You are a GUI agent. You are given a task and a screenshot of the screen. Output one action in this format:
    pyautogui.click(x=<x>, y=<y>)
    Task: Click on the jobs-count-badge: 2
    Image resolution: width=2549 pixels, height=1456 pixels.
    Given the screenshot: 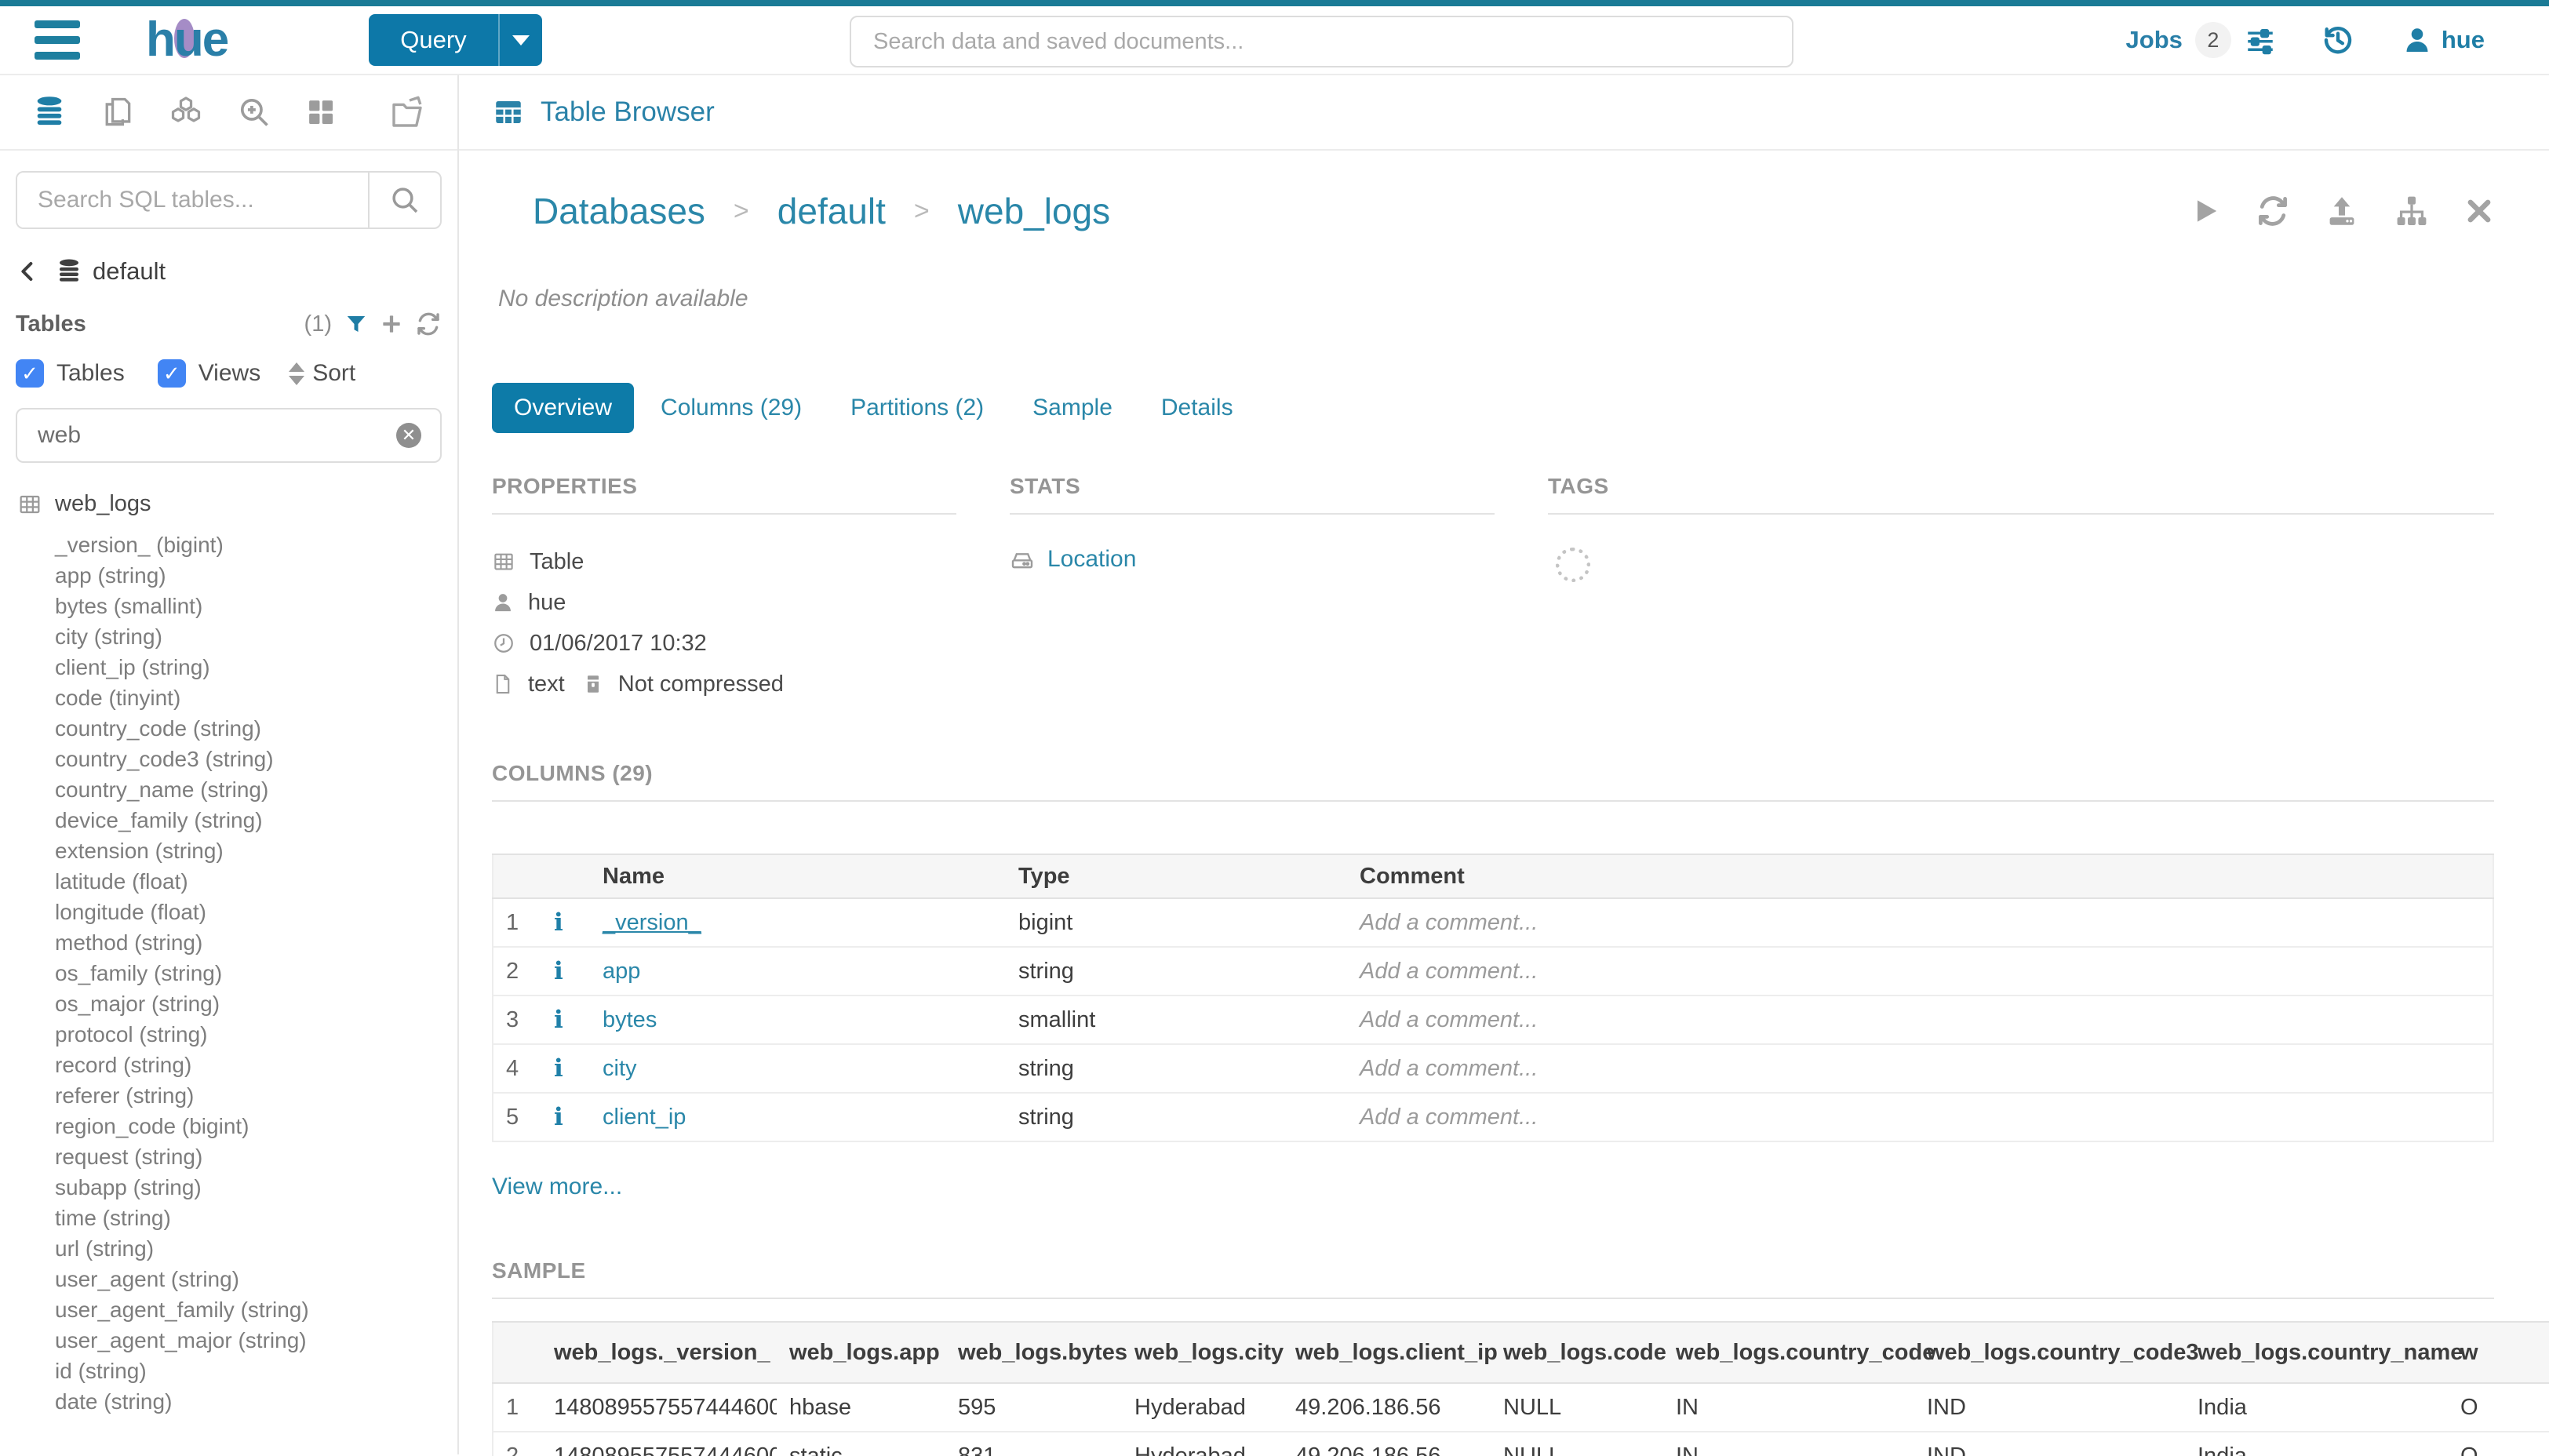 What is the action you would take?
    pyautogui.click(x=2212, y=40)
    